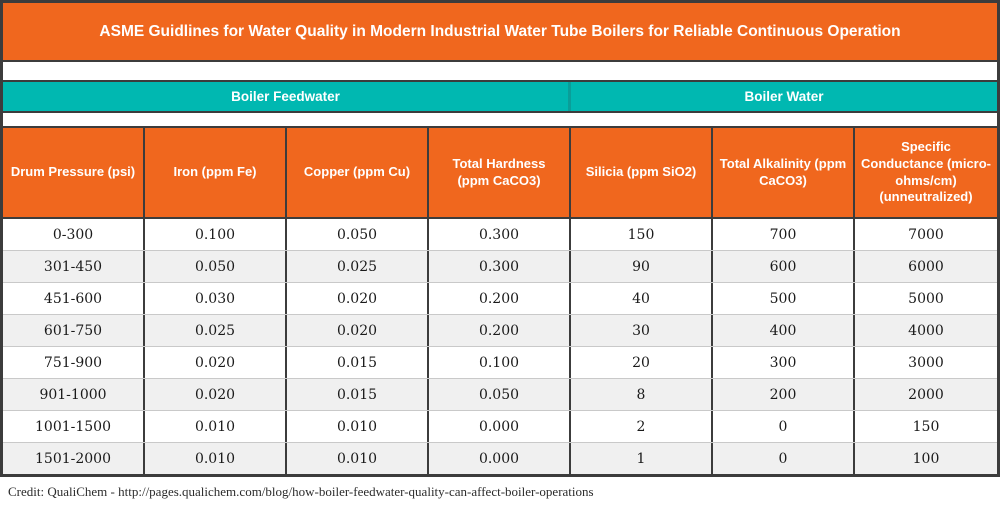  Describe the element at coordinates (926, 330) in the screenshot. I see `table-cell: 4000` at that location.